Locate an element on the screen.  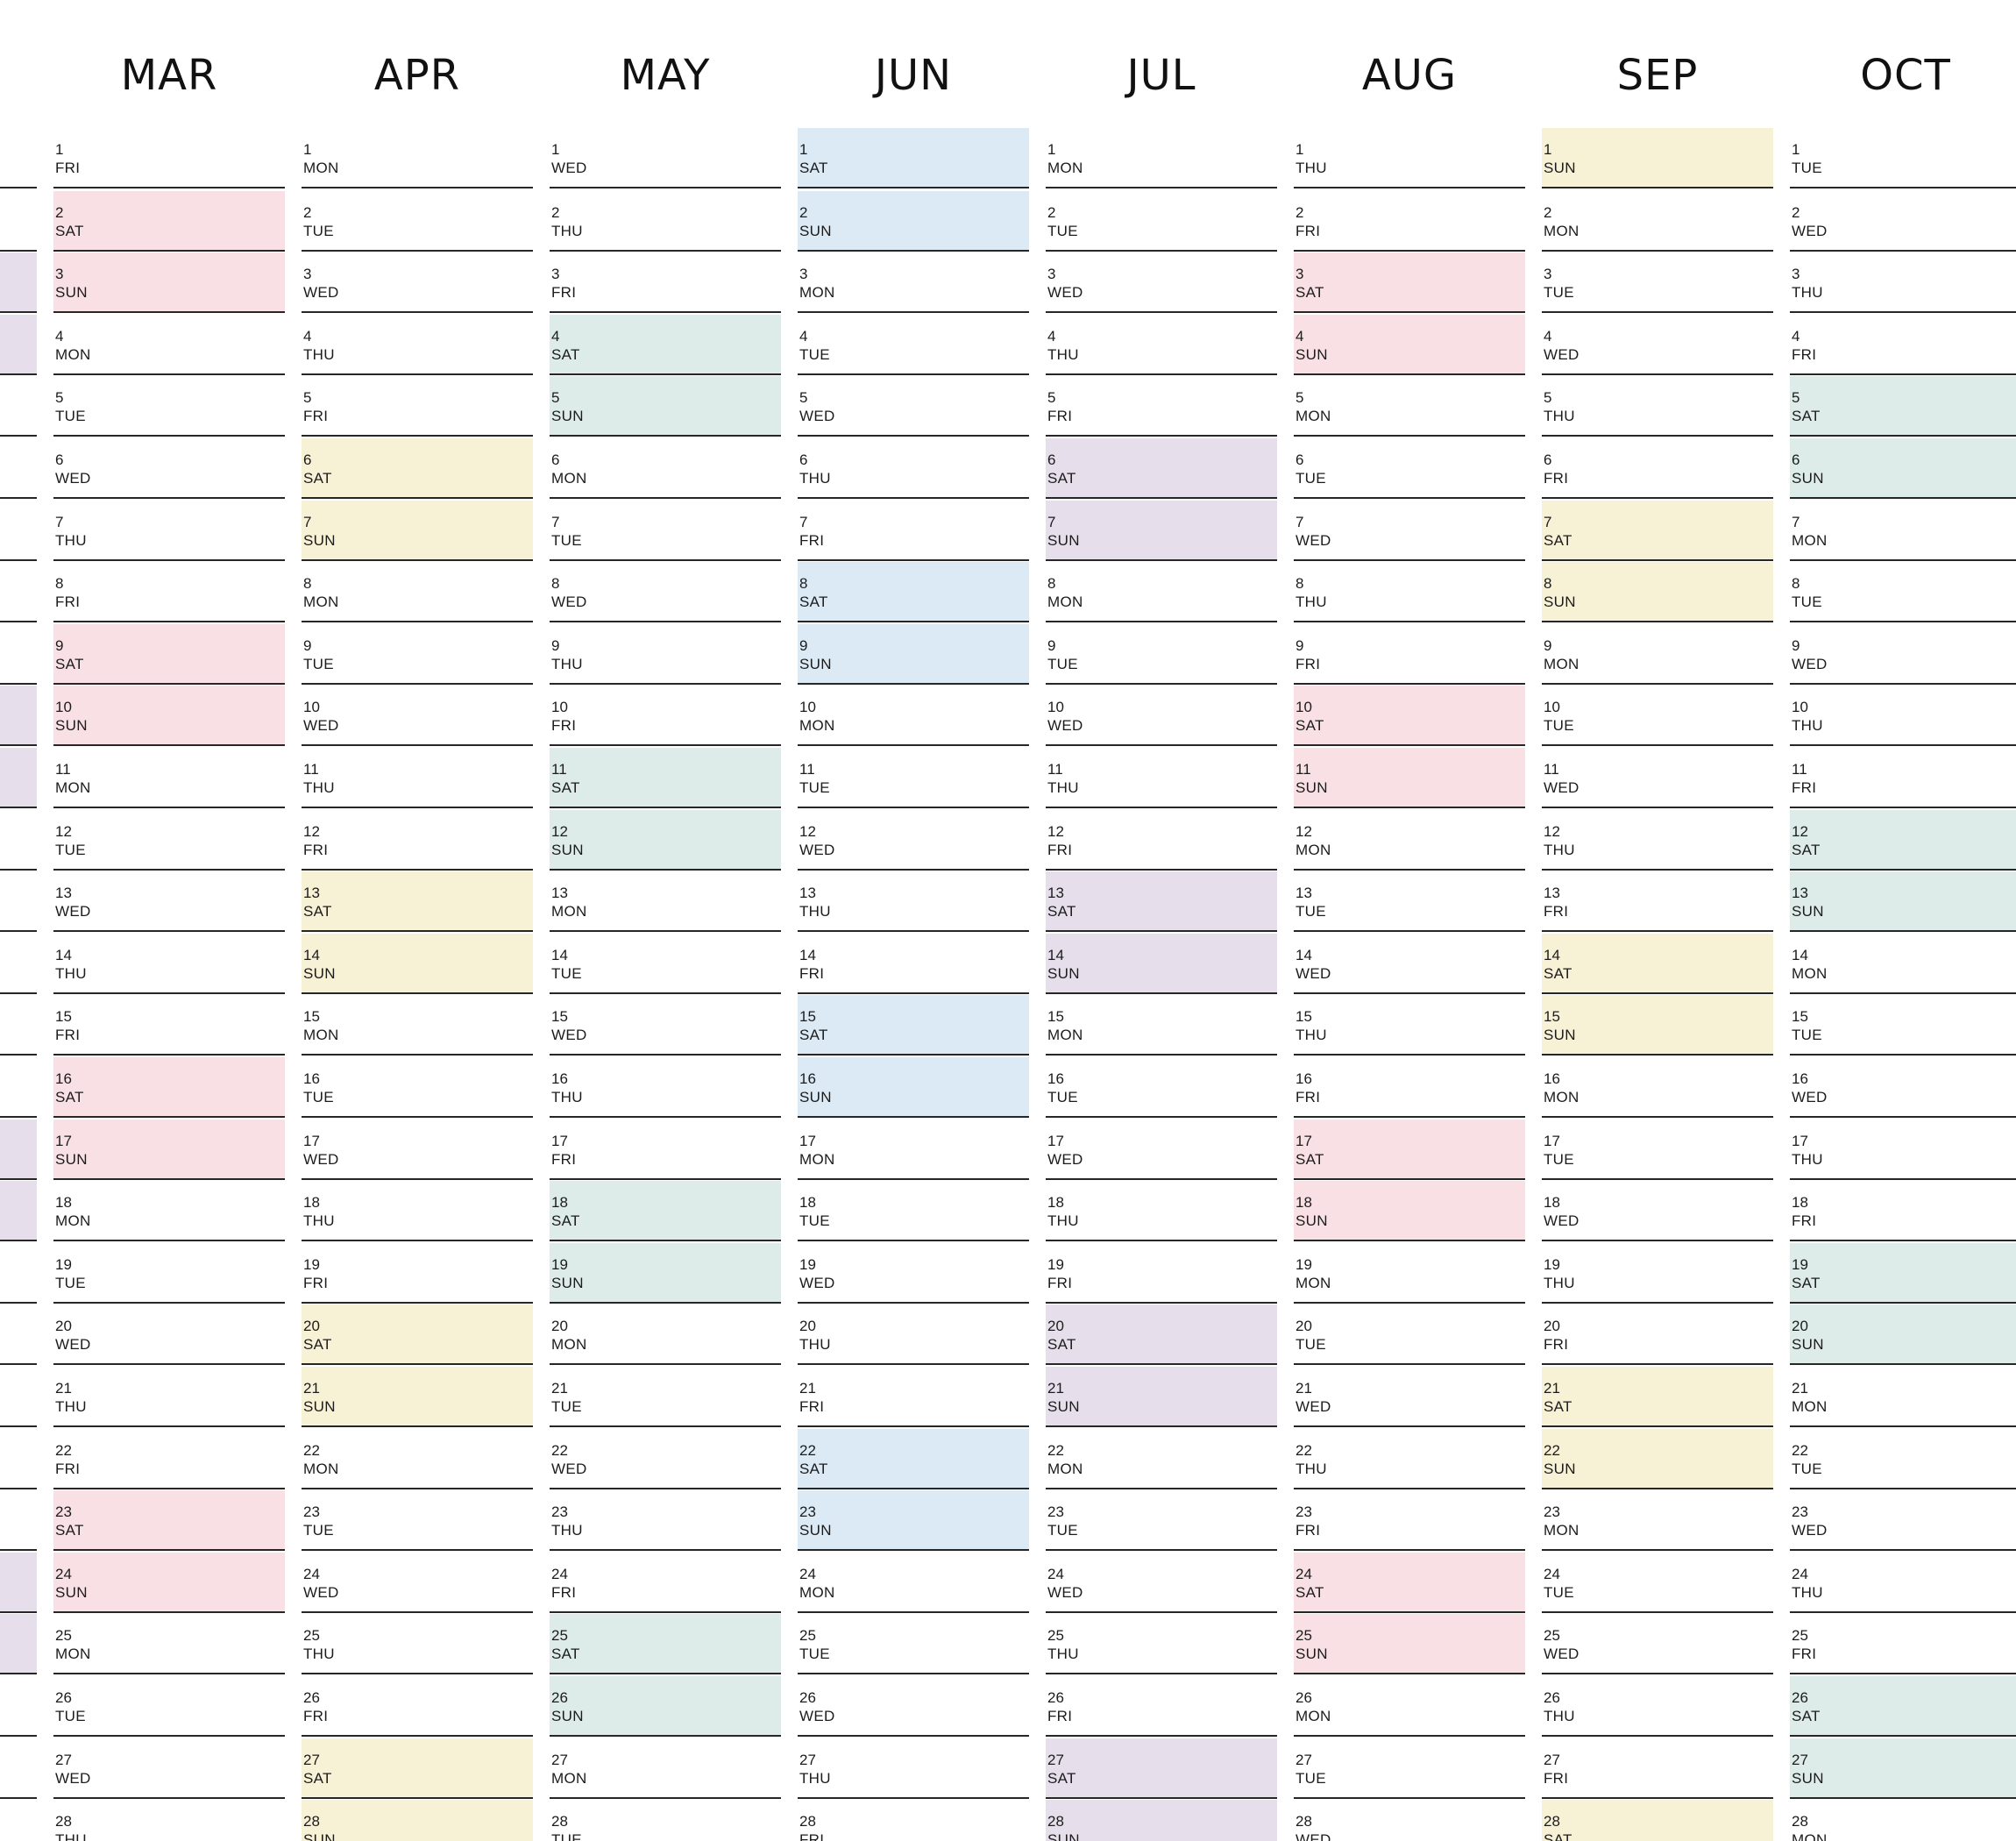
day-cell: 18 FRI is located at coordinates (1903, 1211).